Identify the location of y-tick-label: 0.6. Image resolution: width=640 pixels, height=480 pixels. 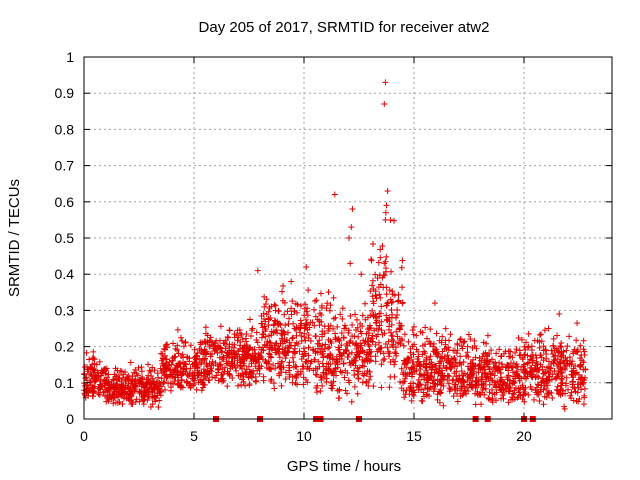
(65, 202).